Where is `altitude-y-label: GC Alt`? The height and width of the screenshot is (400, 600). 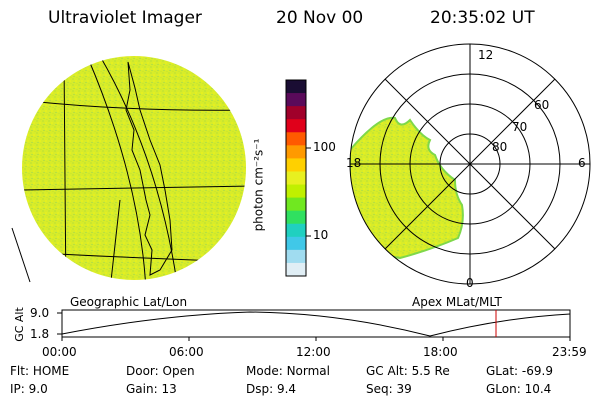 altitude-y-label: GC Alt is located at coordinates (19, 324).